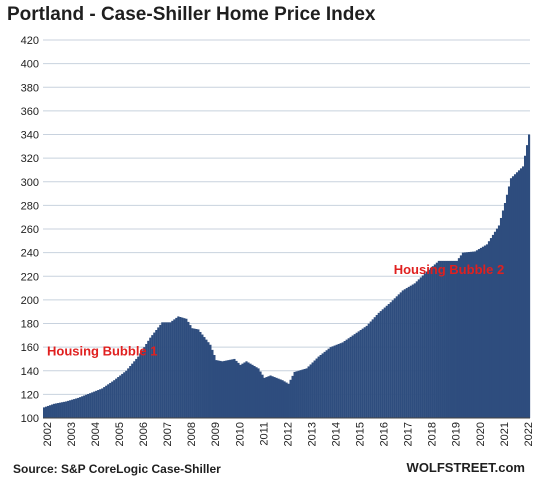  What do you see at coordinates (192, 434) in the screenshot?
I see `x-tick-label: 2008` at bounding box center [192, 434].